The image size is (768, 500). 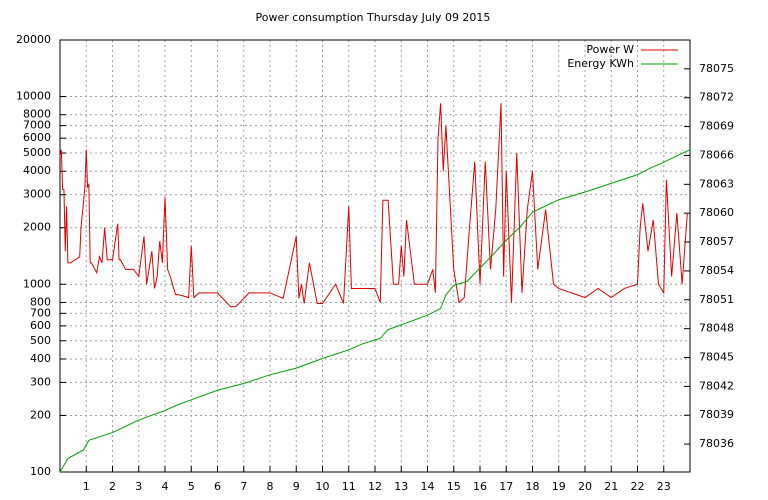 What do you see at coordinates (664, 486) in the screenshot?
I see `x-tick-label: 23` at bounding box center [664, 486].